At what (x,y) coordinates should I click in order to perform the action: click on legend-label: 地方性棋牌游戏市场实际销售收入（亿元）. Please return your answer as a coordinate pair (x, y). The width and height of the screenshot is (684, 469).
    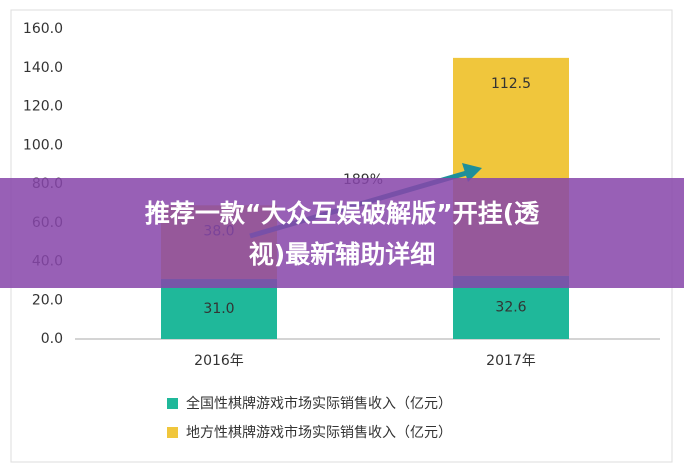
    Looking at the image, I should click on (319, 432).